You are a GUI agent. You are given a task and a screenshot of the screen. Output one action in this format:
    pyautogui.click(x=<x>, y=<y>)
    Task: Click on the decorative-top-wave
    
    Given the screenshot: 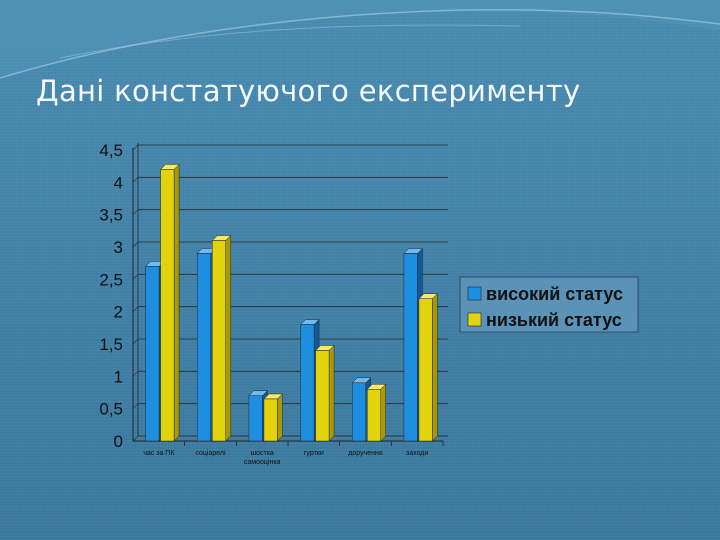 What is the action you would take?
    pyautogui.click(x=360, y=39)
    